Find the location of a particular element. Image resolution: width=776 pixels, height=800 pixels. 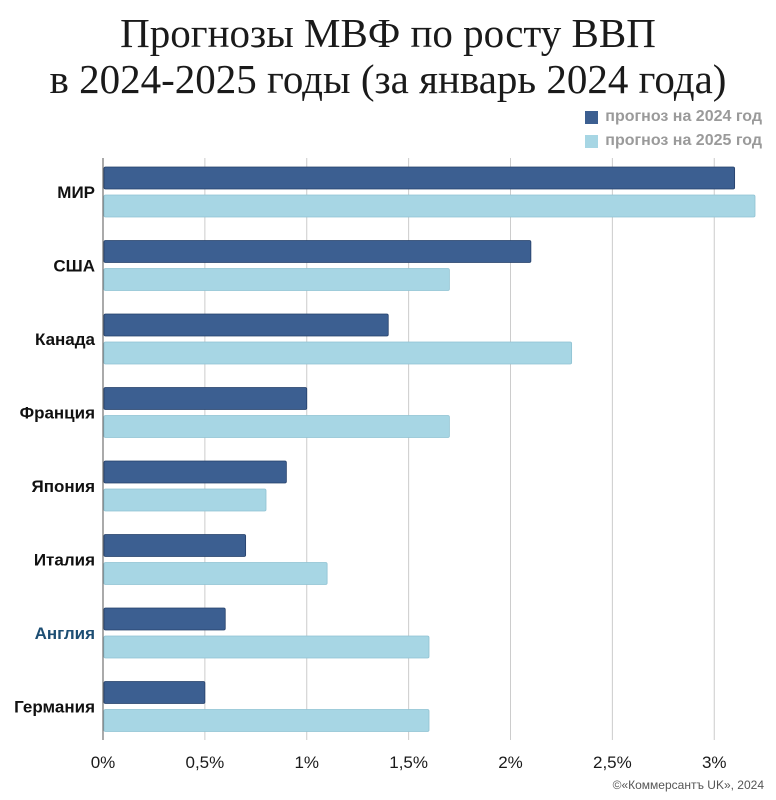

legend-label-2024: прогноз на 2024 год is located at coordinates (683, 116).